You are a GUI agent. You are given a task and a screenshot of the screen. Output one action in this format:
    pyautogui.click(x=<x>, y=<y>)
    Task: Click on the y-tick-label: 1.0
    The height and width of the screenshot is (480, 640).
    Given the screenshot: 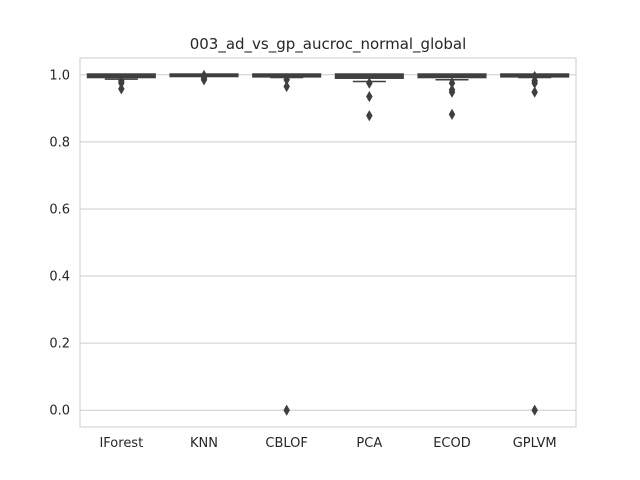 What is the action you would take?
    pyautogui.click(x=59, y=75)
    